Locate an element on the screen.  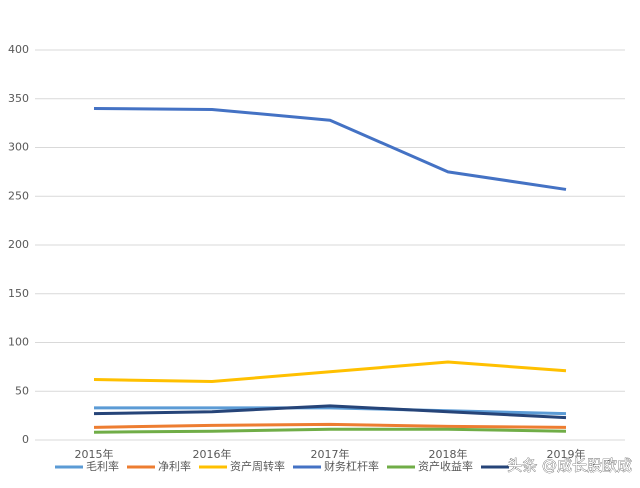
legend-label: 净利率 is located at coordinates (174, 466).